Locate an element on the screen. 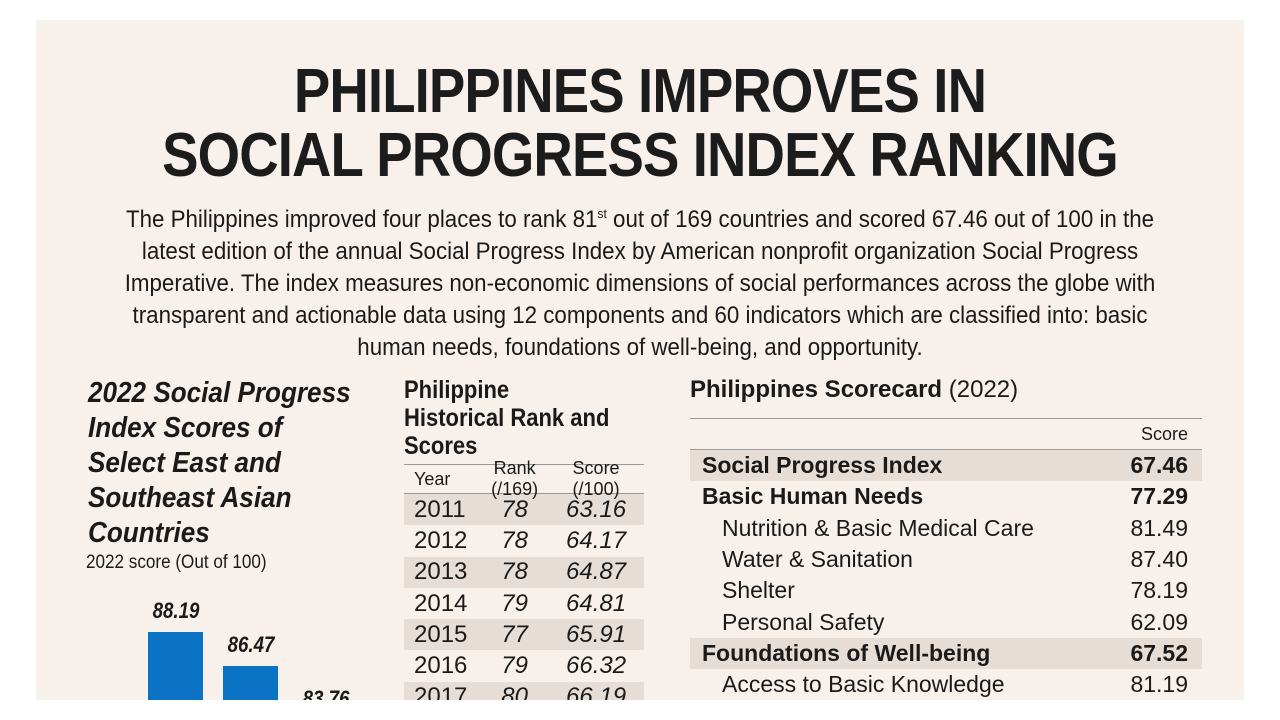 This screenshot has width=1280, height=720. row-label: Social Progress Index is located at coordinates (822, 465).